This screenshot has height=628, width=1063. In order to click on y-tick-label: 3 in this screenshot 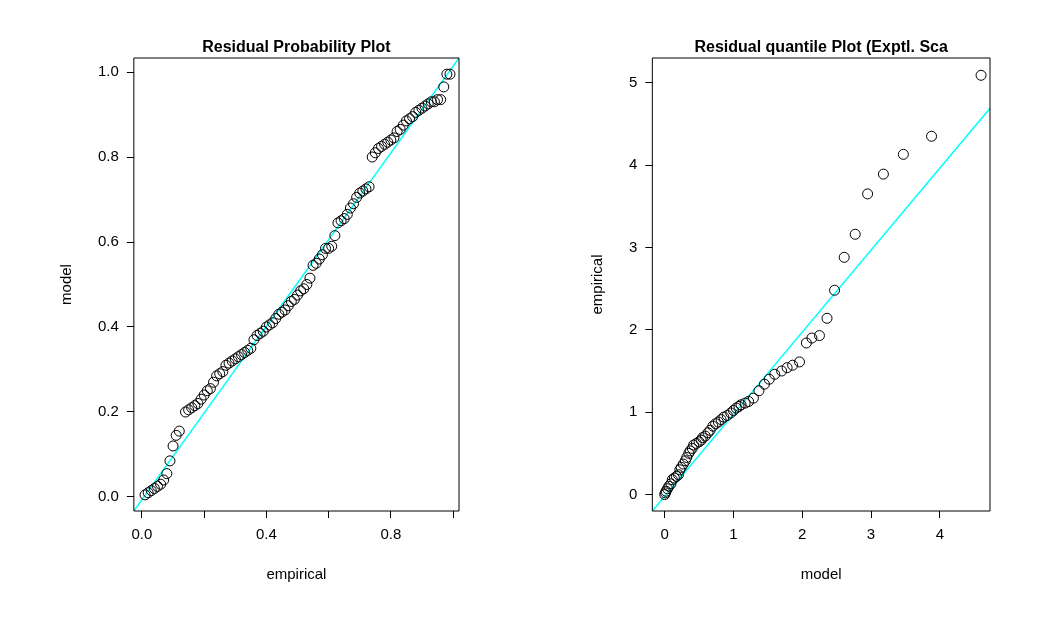, I will do `click(633, 246)`.